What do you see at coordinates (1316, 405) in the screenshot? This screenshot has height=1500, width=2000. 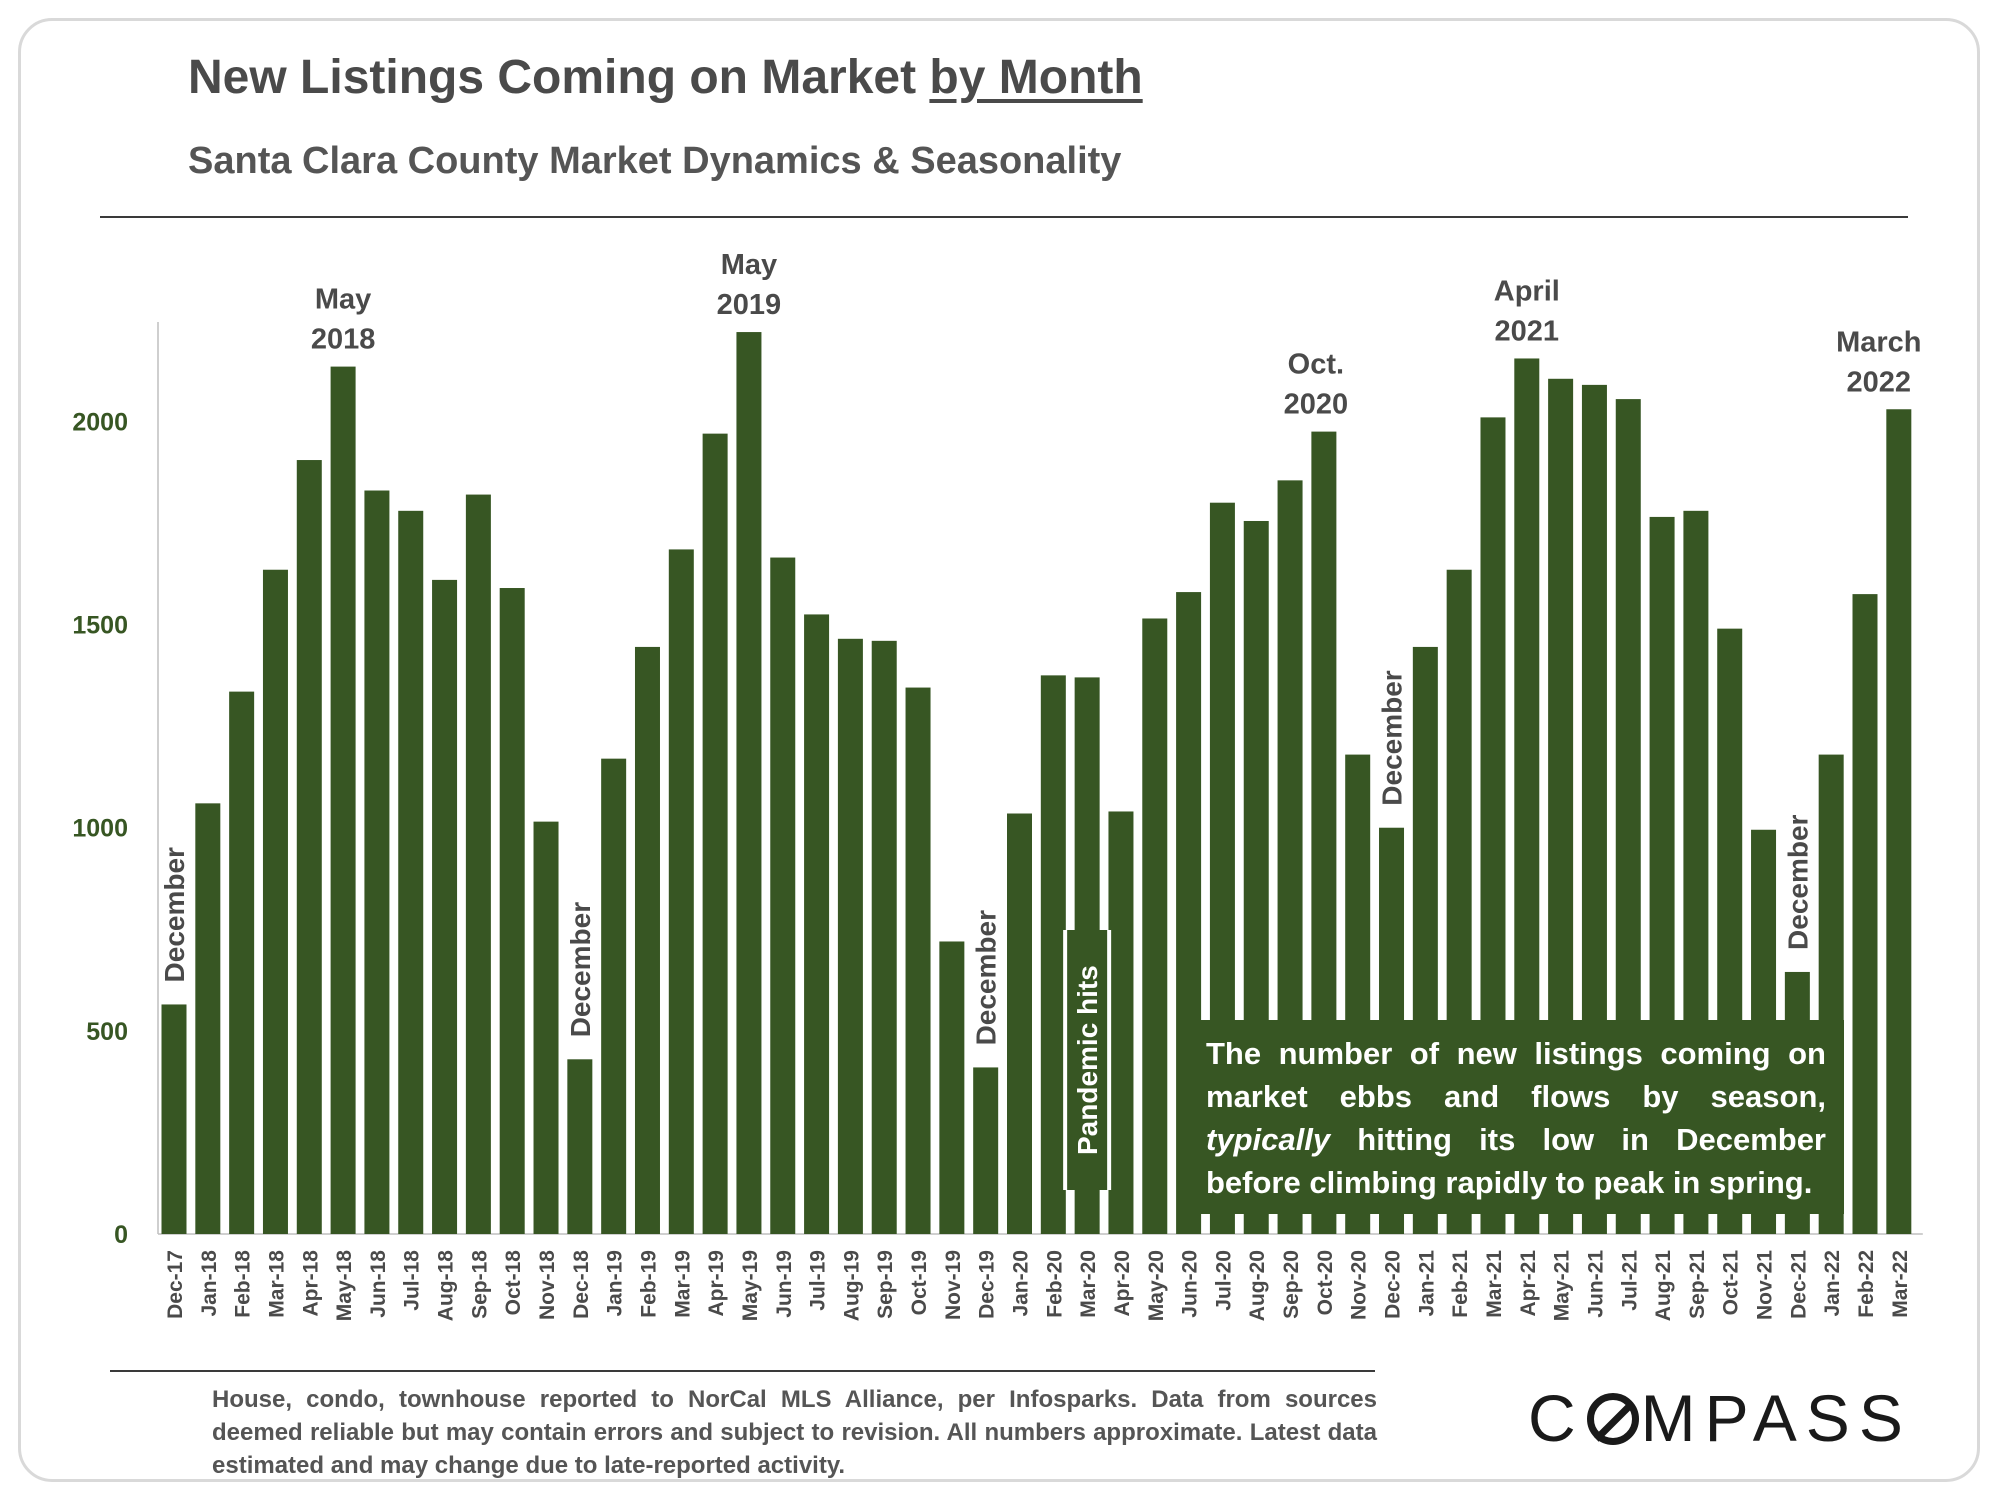 I see `peak-label: 2020` at bounding box center [1316, 405].